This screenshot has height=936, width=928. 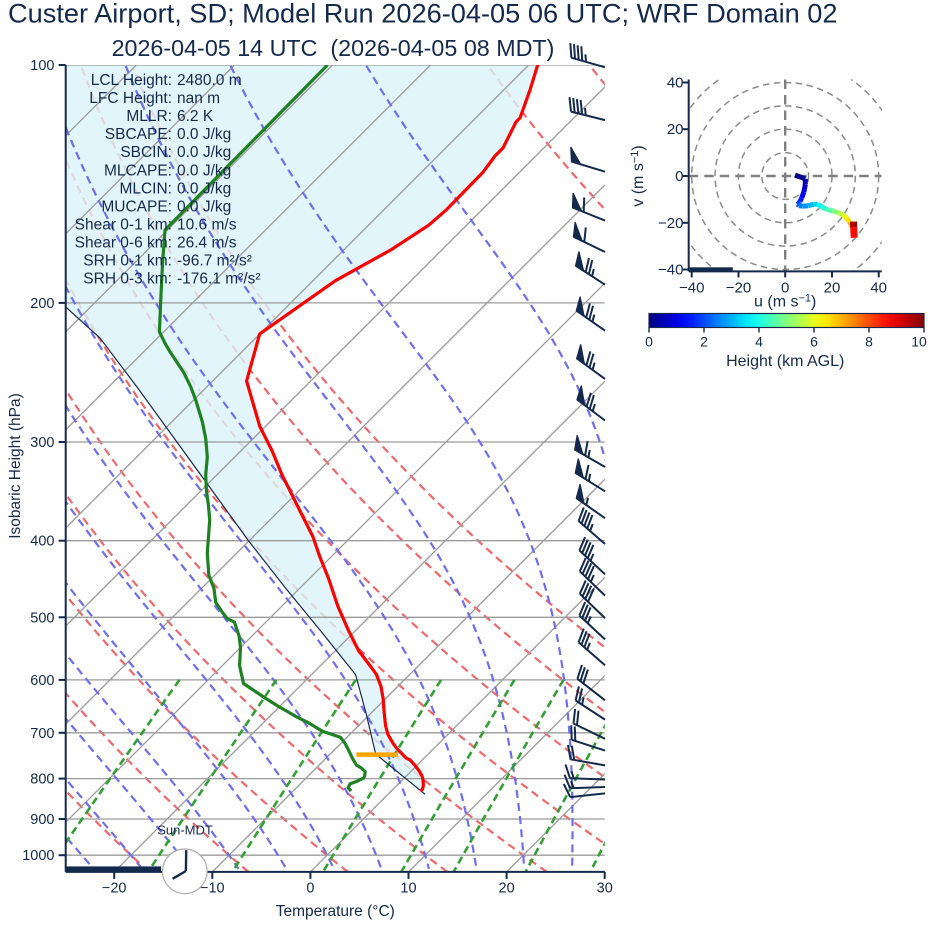 What do you see at coordinates (198, 98) in the screenshot?
I see `svg-text: nan m` at bounding box center [198, 98].